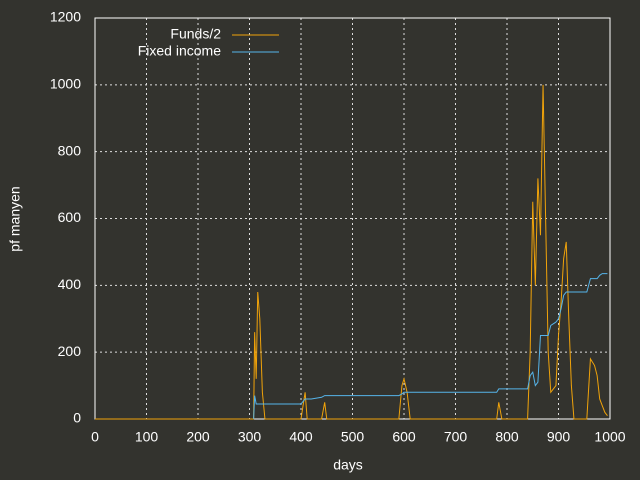 The image size is (640, 480). Describe the element at coordinates (559, 437) in the screenshot. I see `x-tick-label: 900` at that location.